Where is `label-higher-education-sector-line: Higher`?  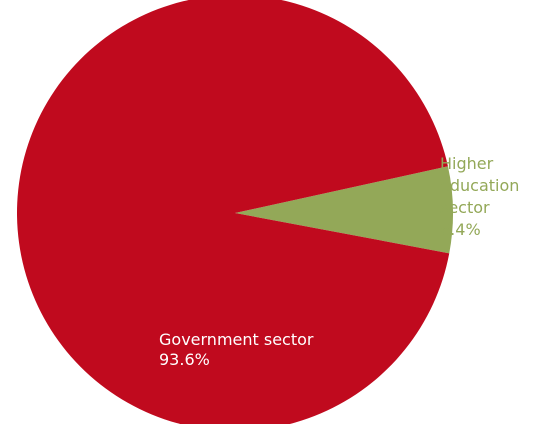
label-higher-education-sector-line: Higher is located at coordinates (467, 163).